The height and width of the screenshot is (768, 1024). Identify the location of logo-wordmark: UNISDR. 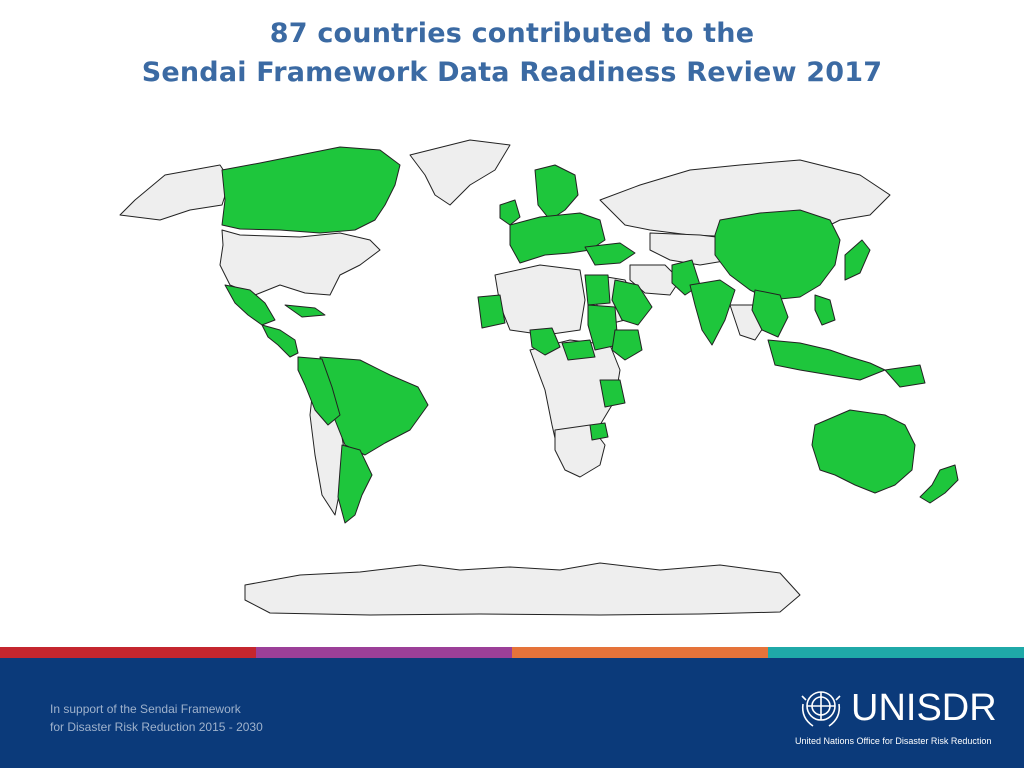
(924, 708).